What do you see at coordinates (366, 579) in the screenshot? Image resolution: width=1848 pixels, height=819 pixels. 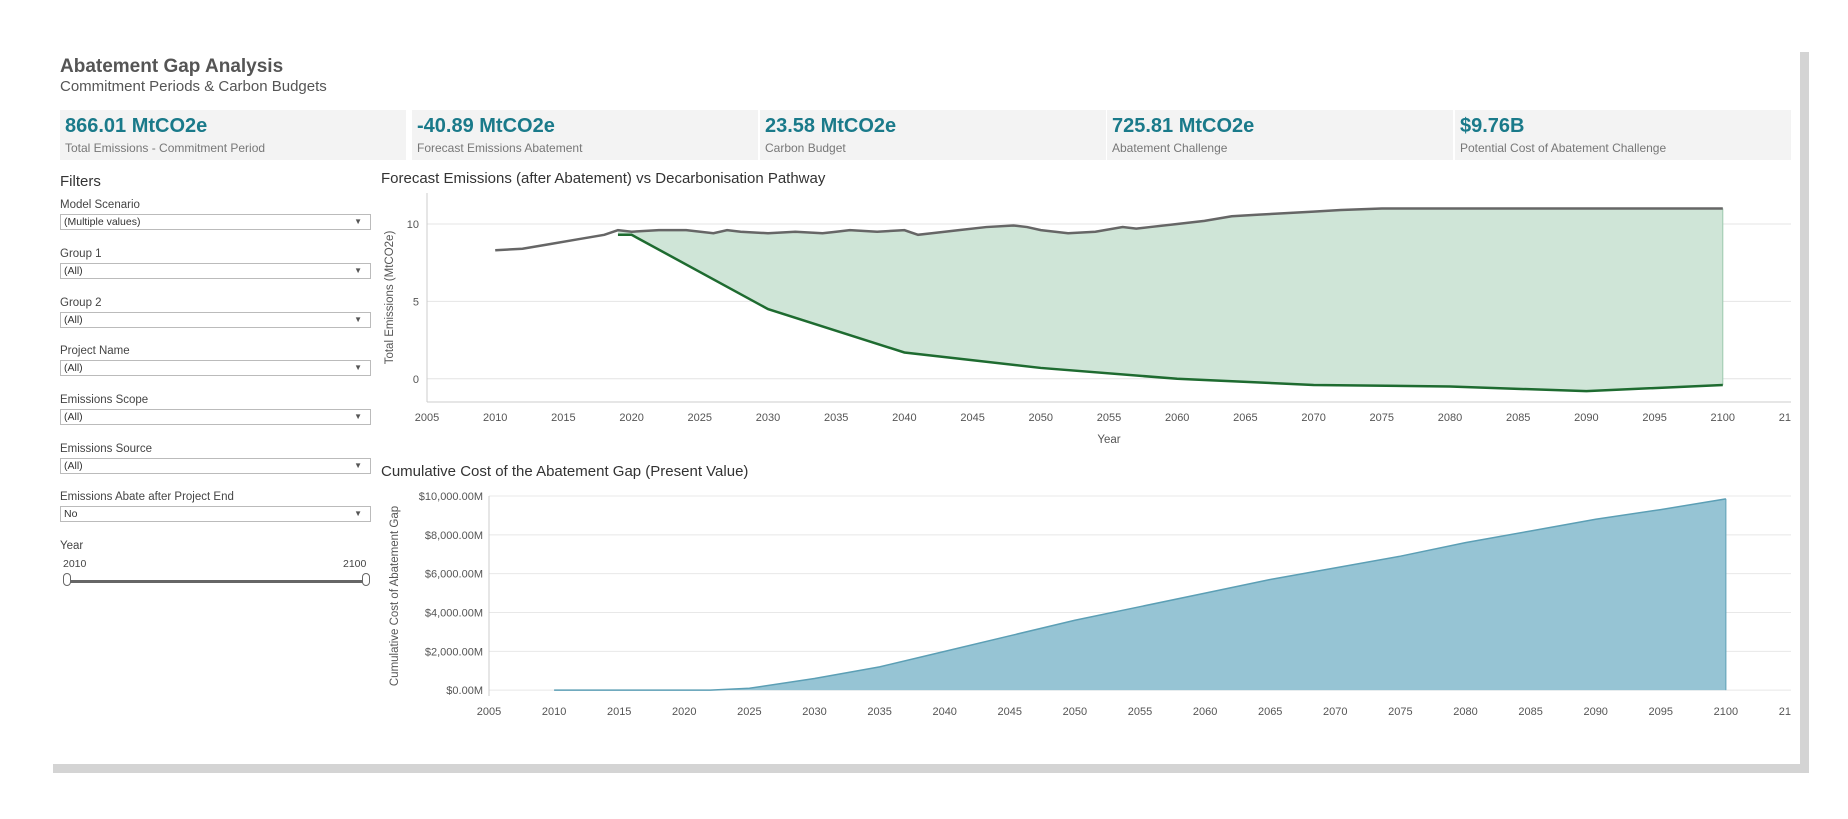 I see `year-slider-max-handle` at bounding box center [366, 579].